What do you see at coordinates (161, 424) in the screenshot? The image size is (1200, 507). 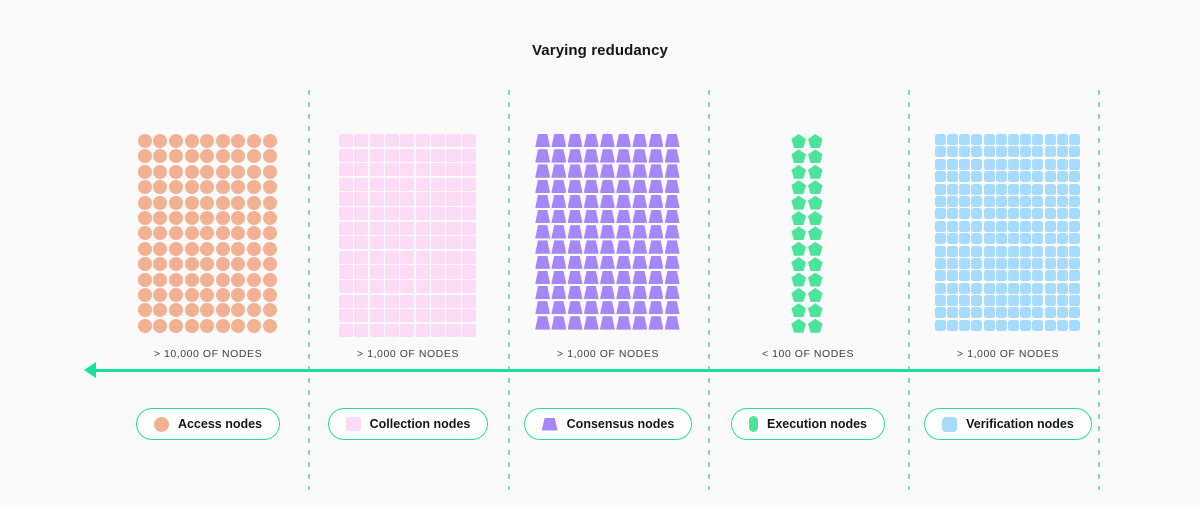 I see `access-node-icon` at bounding box center [161, 424].